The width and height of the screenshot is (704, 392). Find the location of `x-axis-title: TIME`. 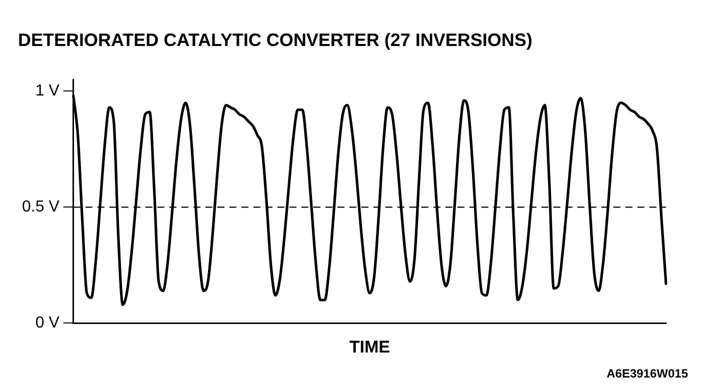

x-axis-title: TIME is located at coordinates (369, 346).